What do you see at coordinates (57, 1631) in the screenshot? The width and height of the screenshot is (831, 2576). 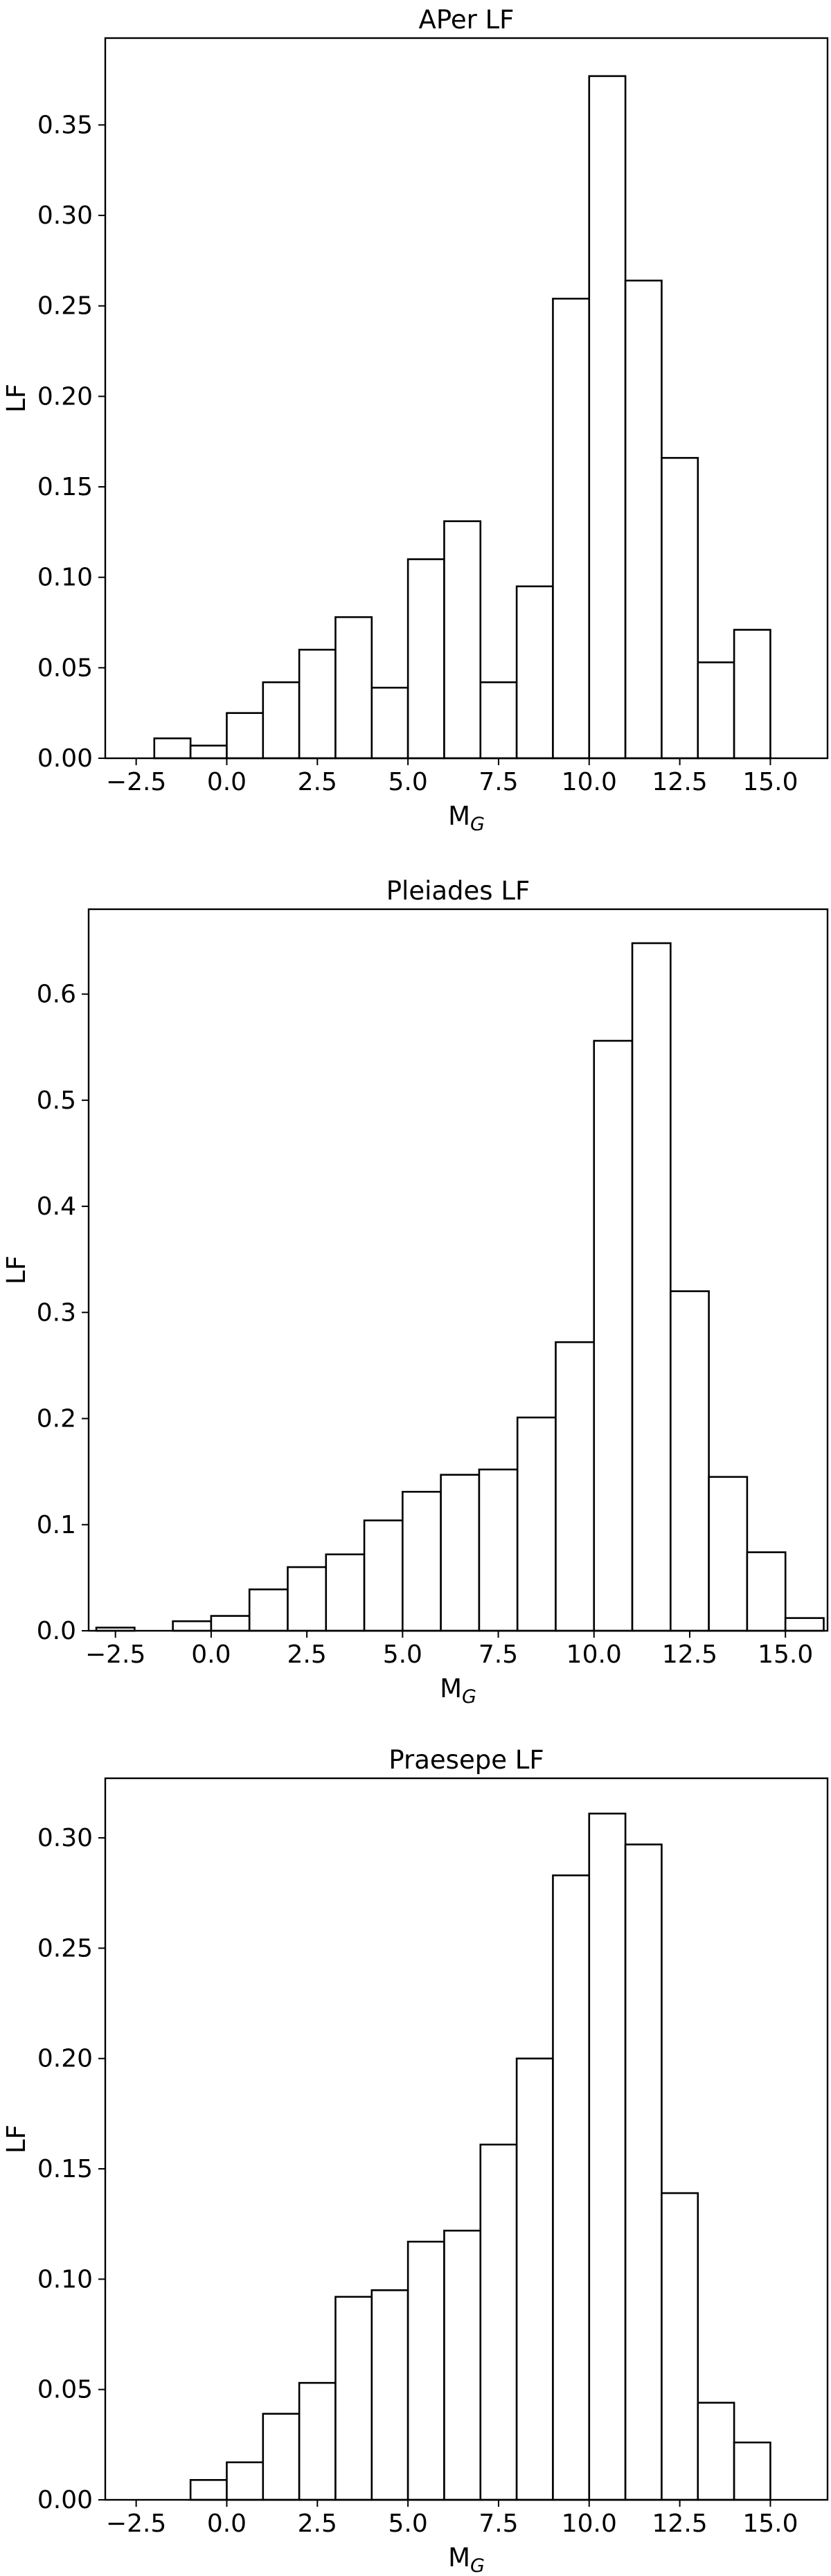 I see `y-tick-label: 0.0` at bounding box center [57, 1631].